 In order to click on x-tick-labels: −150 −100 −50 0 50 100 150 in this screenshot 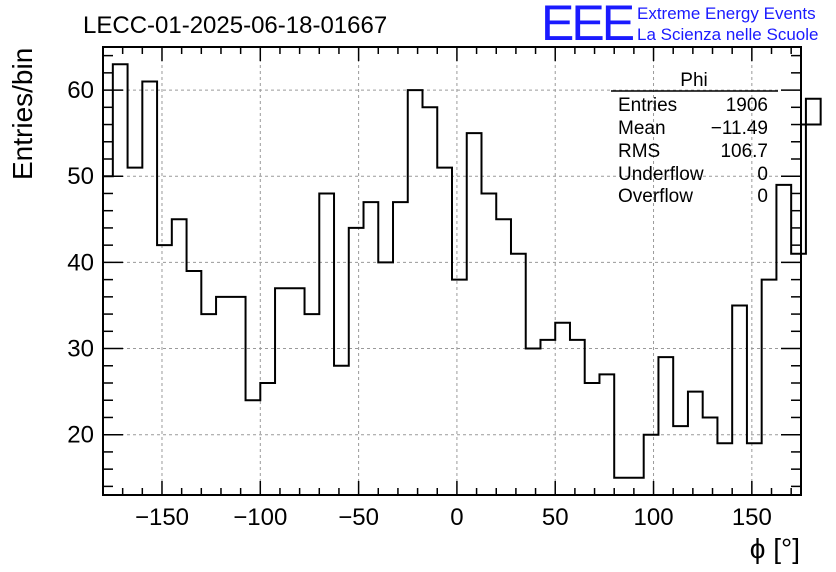, I will do `click(453, 517)`.